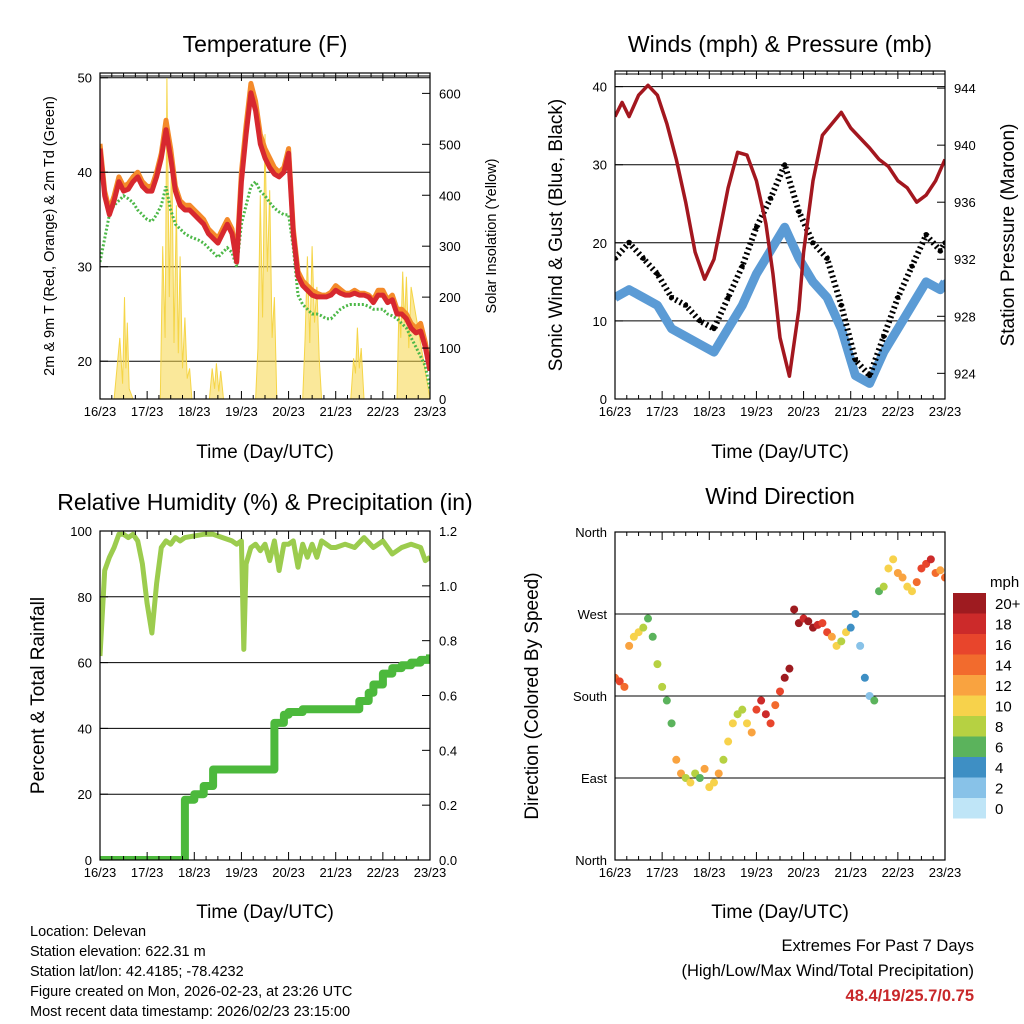 The height and width of the screenshot is (1024, 1024). Describe the element at coordinates (662, 411) in the screenshot. I see `x-tick-label: 17/23` at that location.